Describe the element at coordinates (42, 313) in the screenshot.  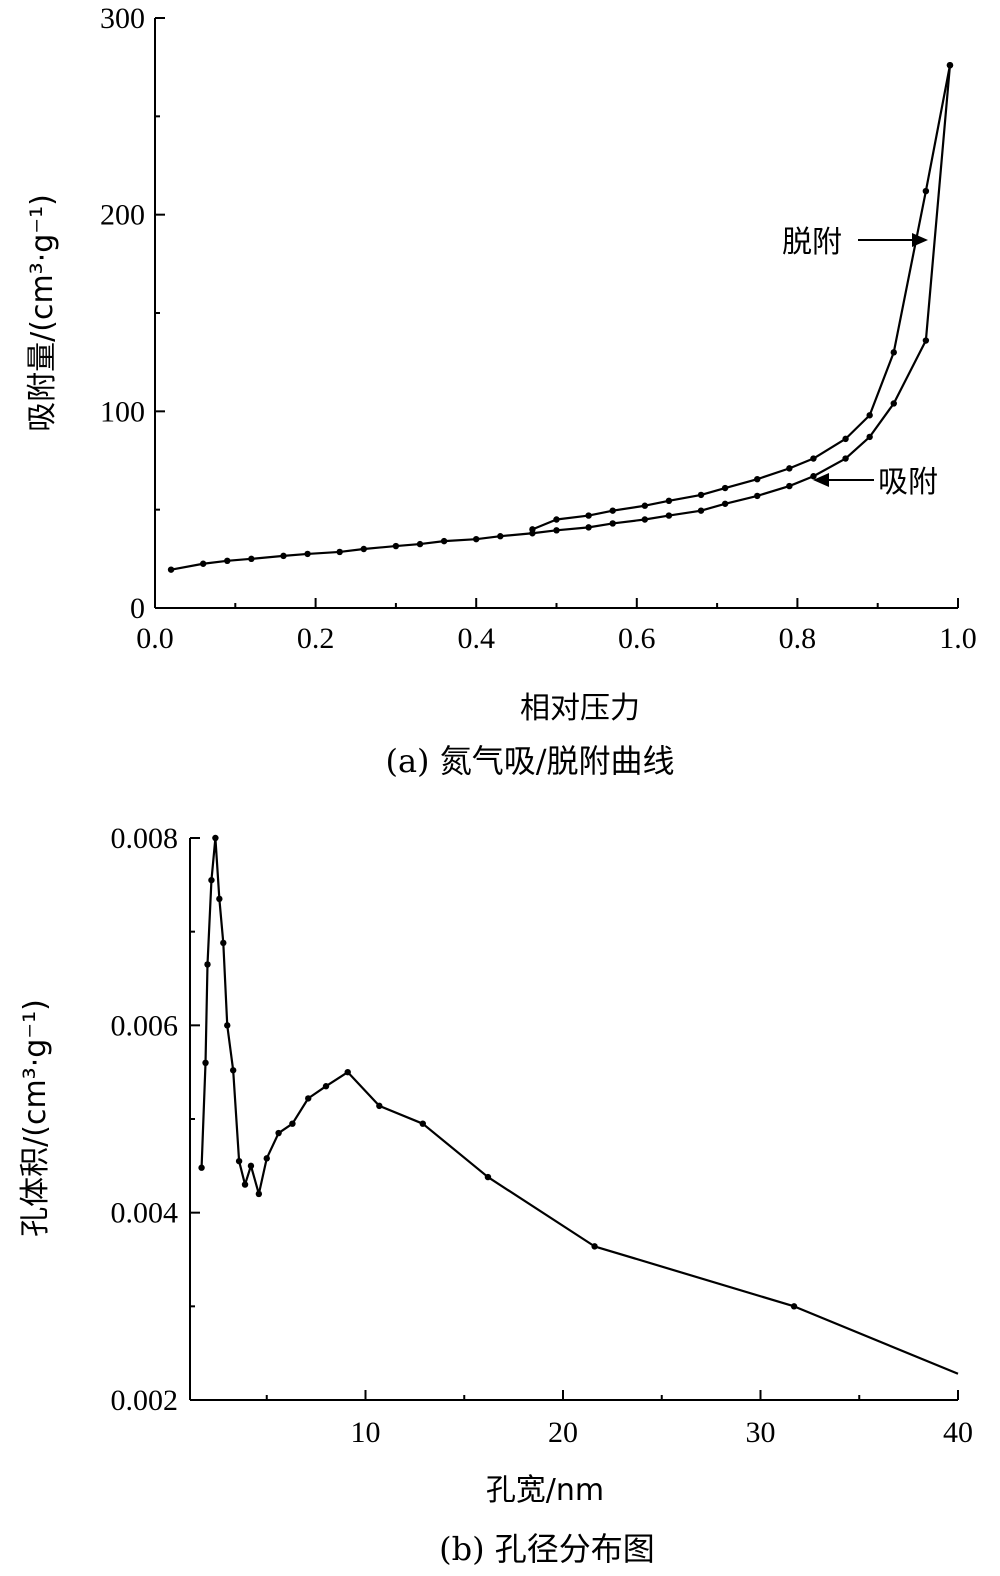
I see `chart-a-y-axis-title: 吸附量/(cm³·g⁻¹)` at that location.